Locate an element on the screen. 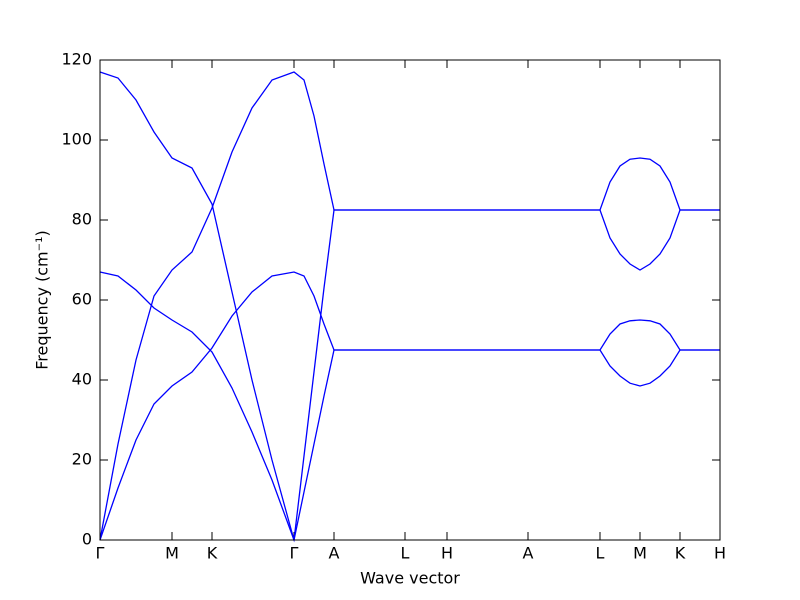 This screenshot has height=600, width=800. y-axis-label: Frequency (cm⁻¹) is located at coordinates (42, 299).